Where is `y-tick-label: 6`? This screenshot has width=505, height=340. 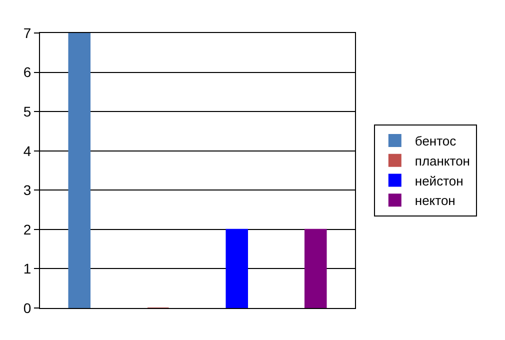
y-tick-label: 6 is located at coordinates (27, 72).